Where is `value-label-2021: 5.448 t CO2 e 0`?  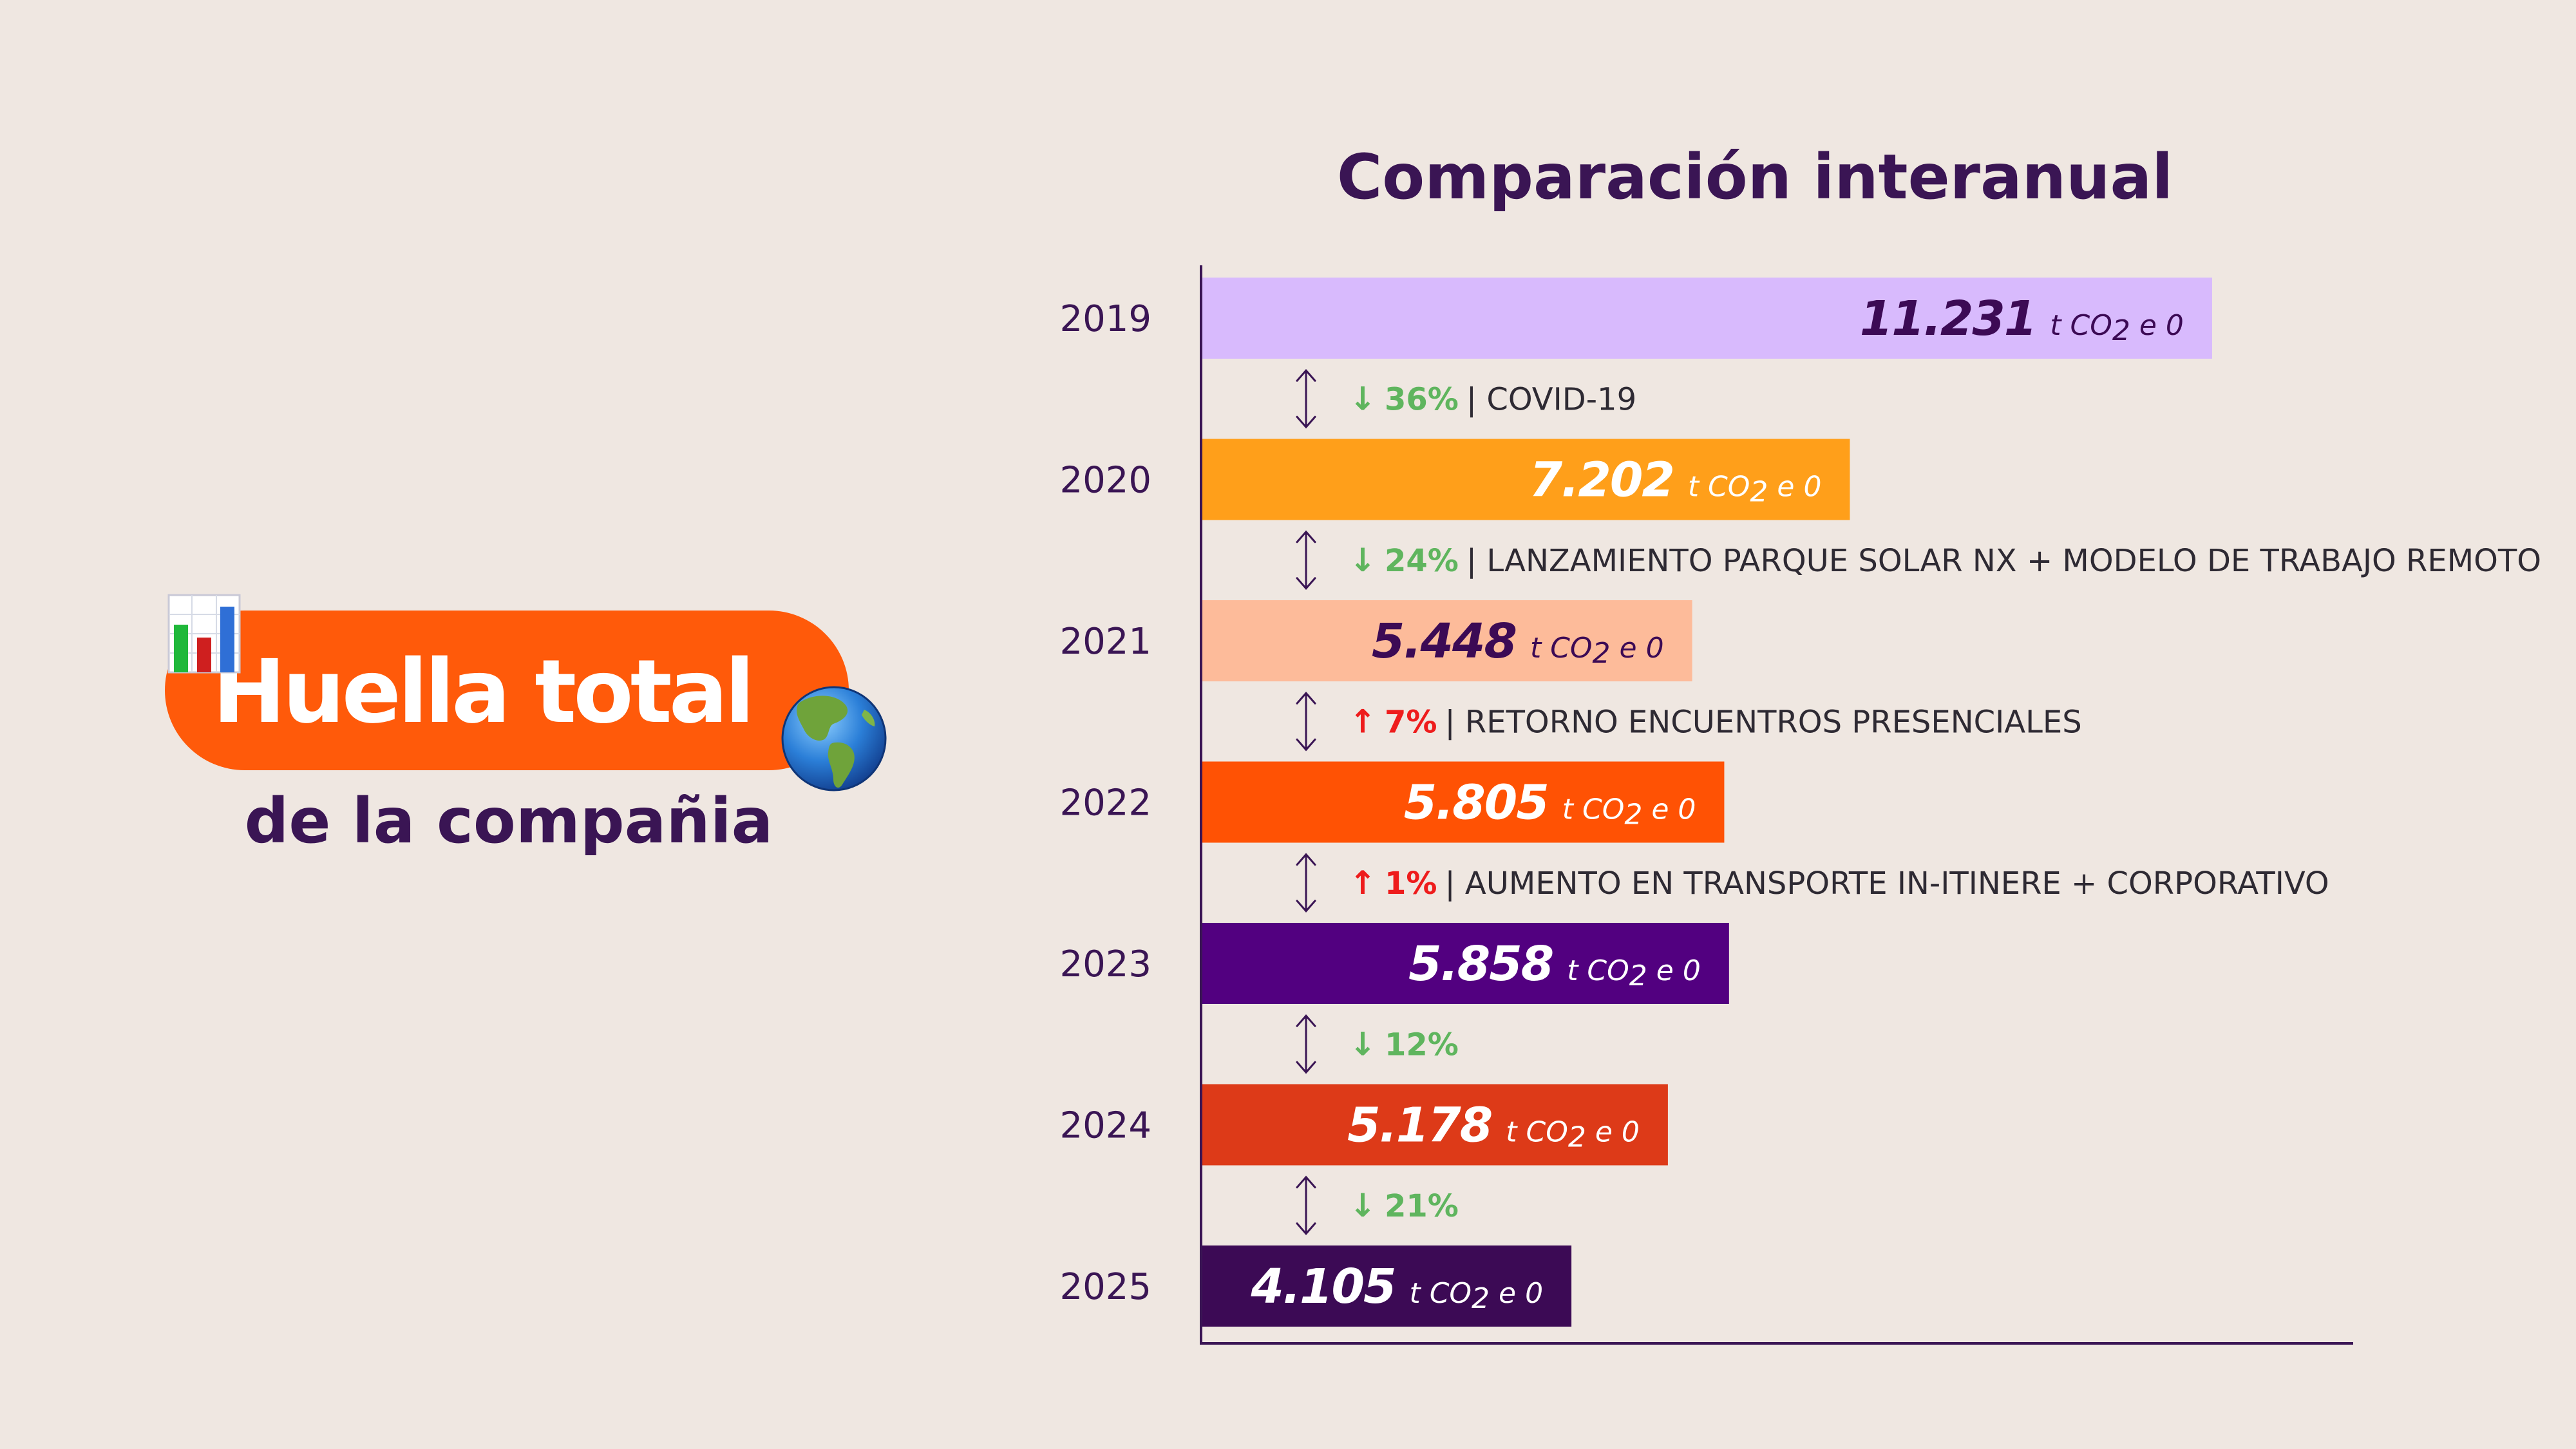 value-label-2021: 5.448 t CO2 e 0 is located at coordinates (1518, 642).